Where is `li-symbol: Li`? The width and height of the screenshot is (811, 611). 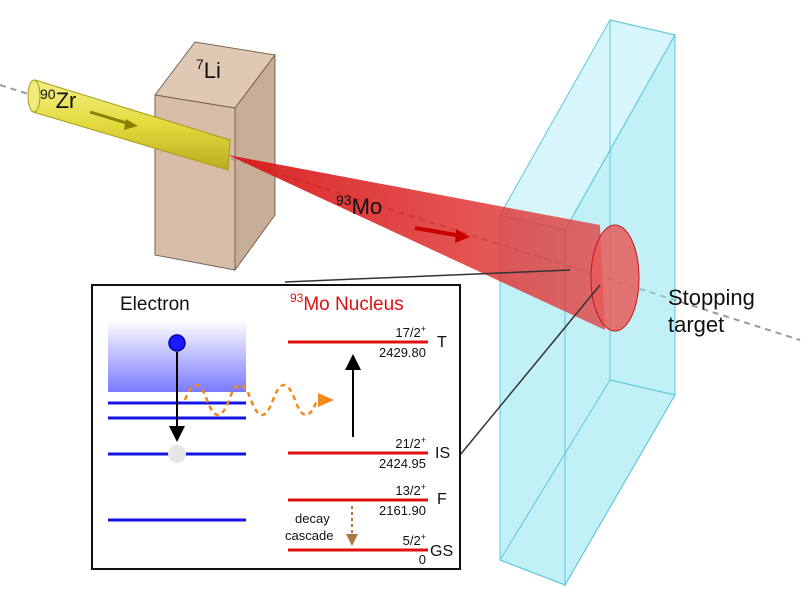 li-symbol: Li is located at coordinates (212, 70).